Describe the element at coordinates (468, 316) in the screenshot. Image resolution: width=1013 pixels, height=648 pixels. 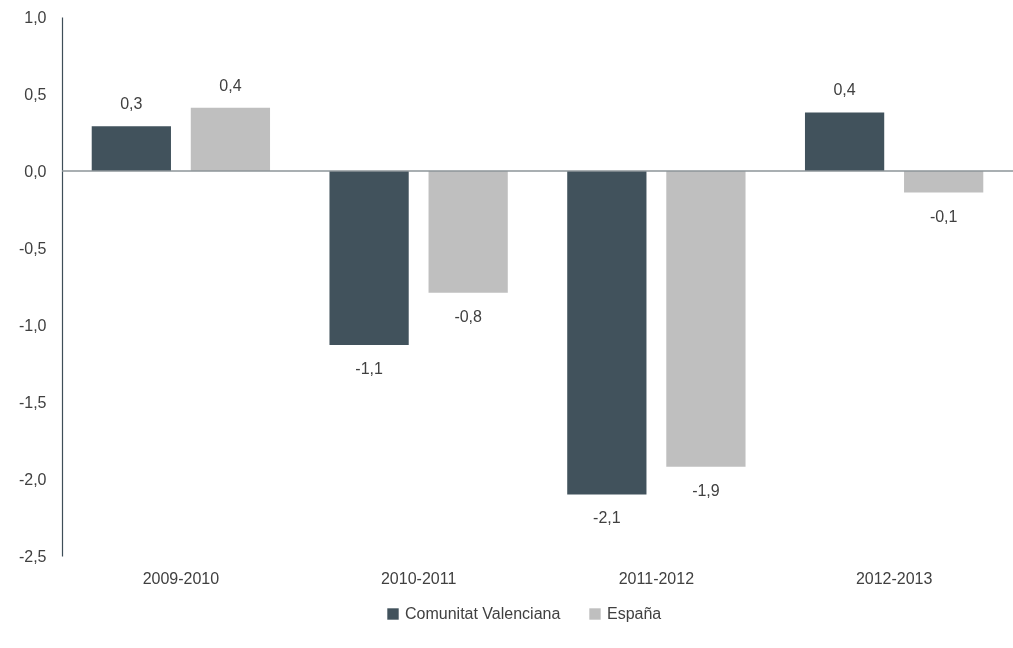
I see `data-label: -0,8` at that location.